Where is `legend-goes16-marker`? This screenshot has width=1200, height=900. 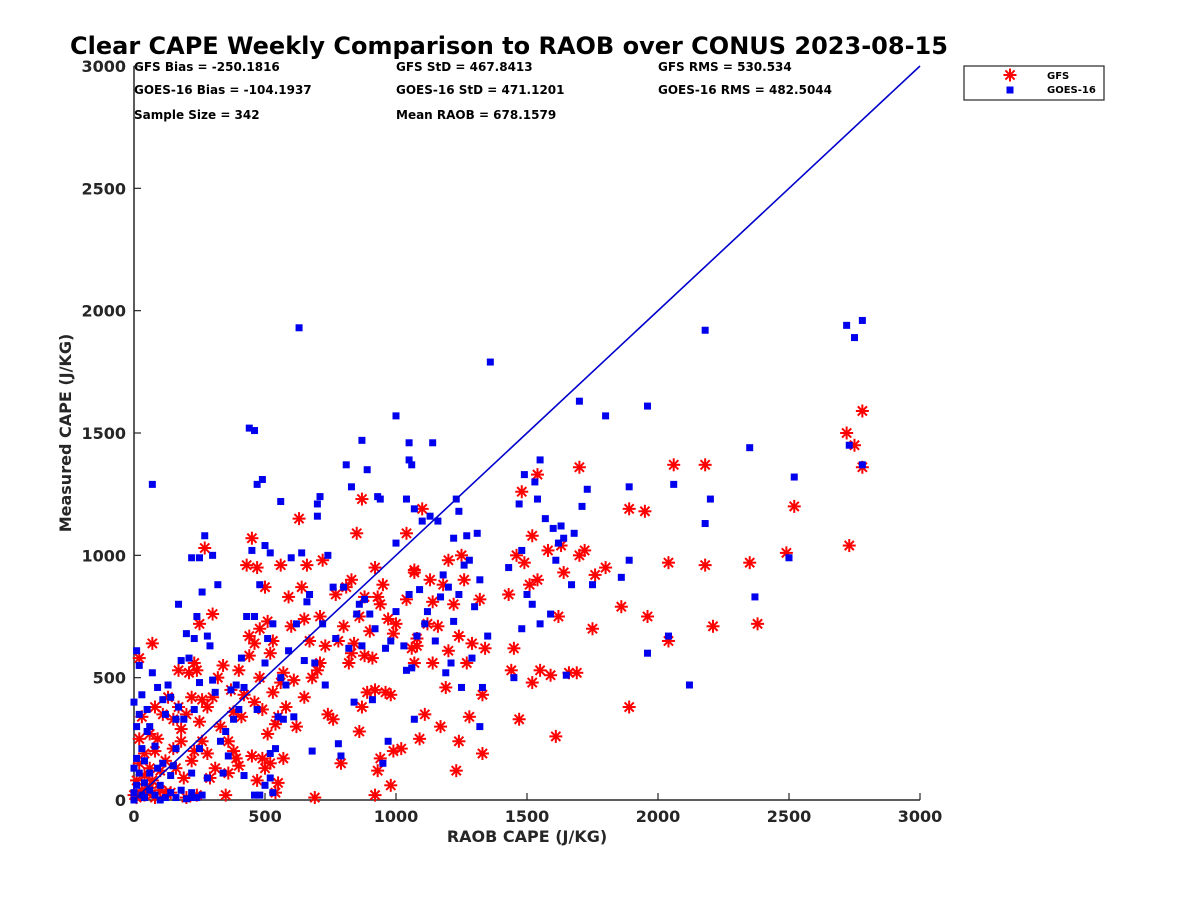
legend-goes16-marker is located at coordinates (1010, 90).